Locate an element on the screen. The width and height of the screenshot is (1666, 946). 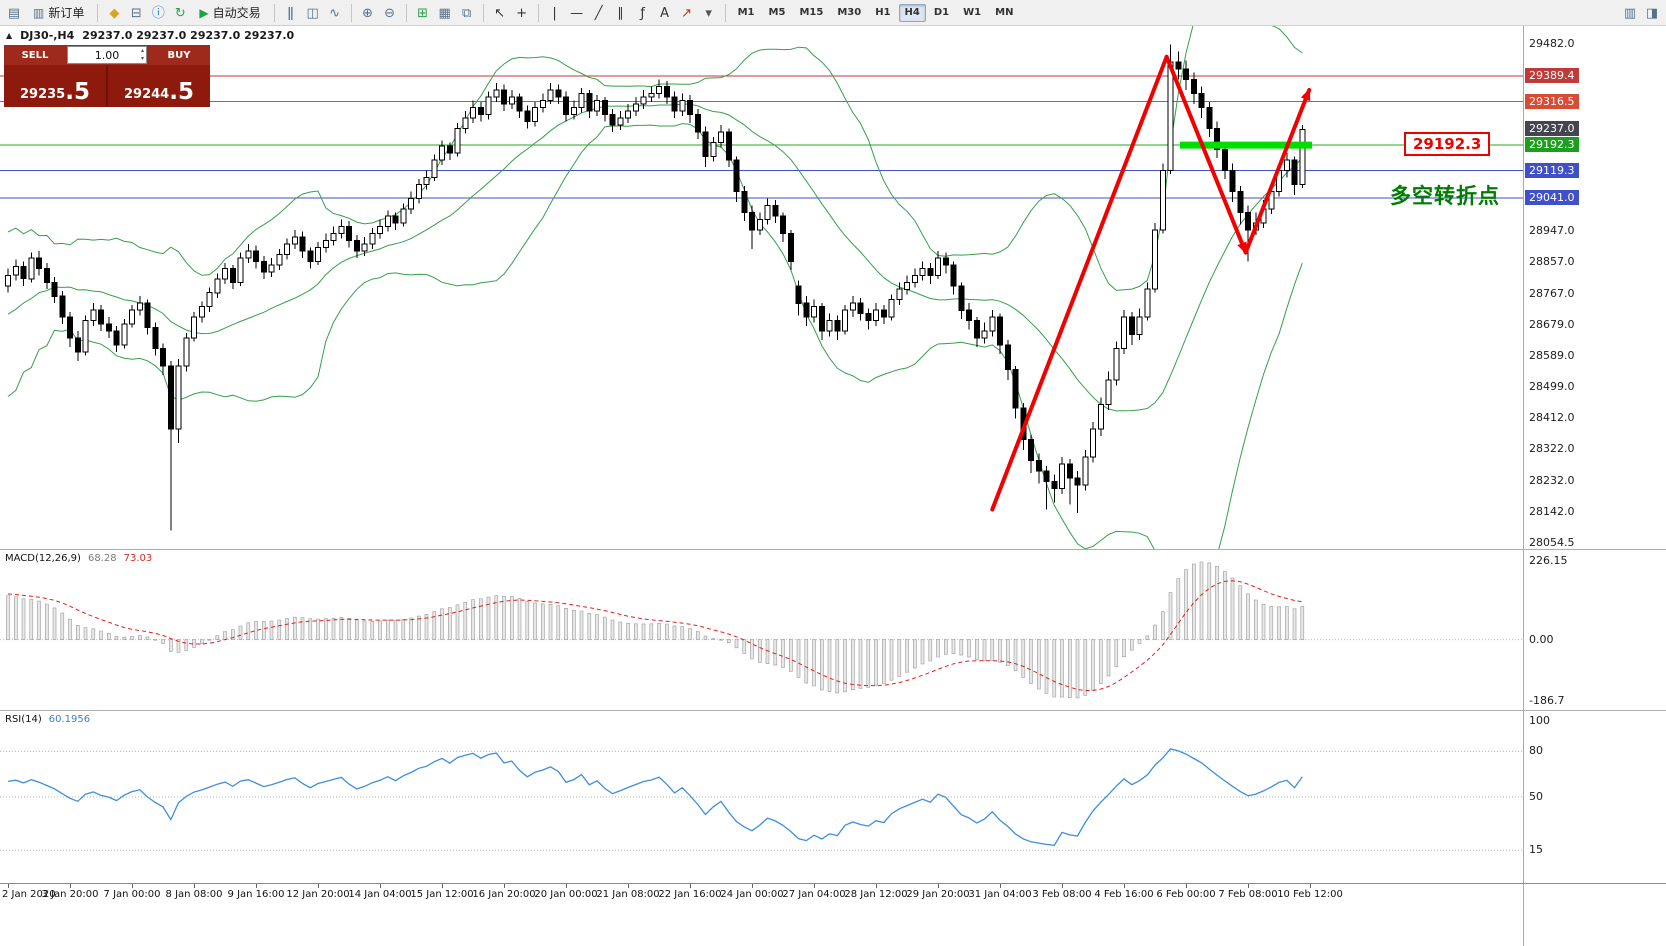
price-scale-label: 29482.0 is located at coordinates (1552, 43).